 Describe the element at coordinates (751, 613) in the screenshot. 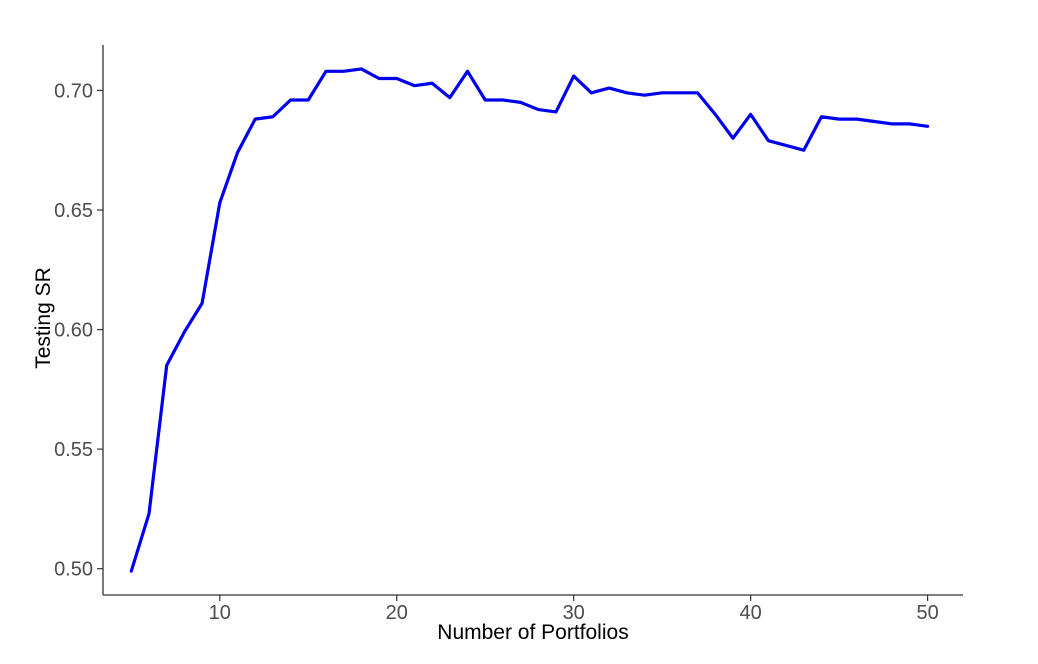

I see `x-tick-label: 40` at that location.